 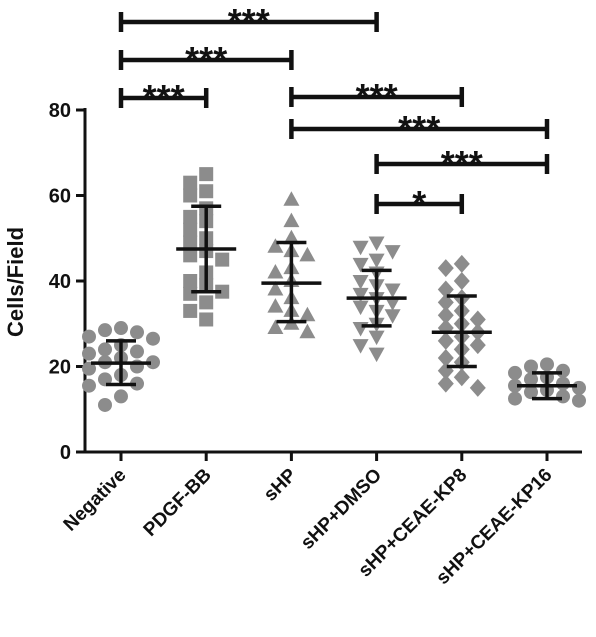 What do you see at coordinates (60, 368) in the screenshot?
I see `y-tick-label: 20` at bounding box center [60, 368].